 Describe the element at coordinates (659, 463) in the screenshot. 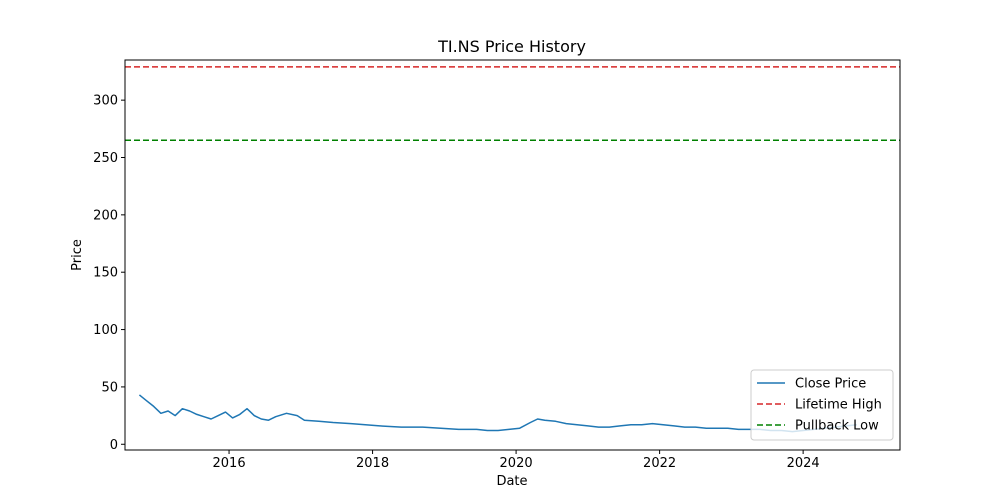

I see `x-tick-label: 2022` at that location.